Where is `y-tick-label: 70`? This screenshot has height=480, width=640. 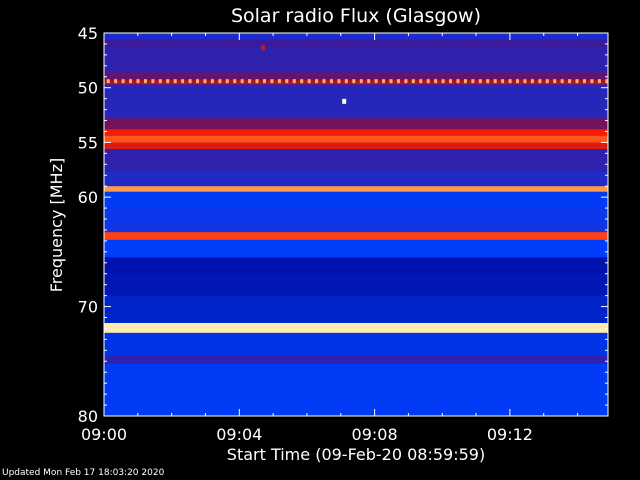 y-tick-label: 70 is located at coordinates (88, 307).